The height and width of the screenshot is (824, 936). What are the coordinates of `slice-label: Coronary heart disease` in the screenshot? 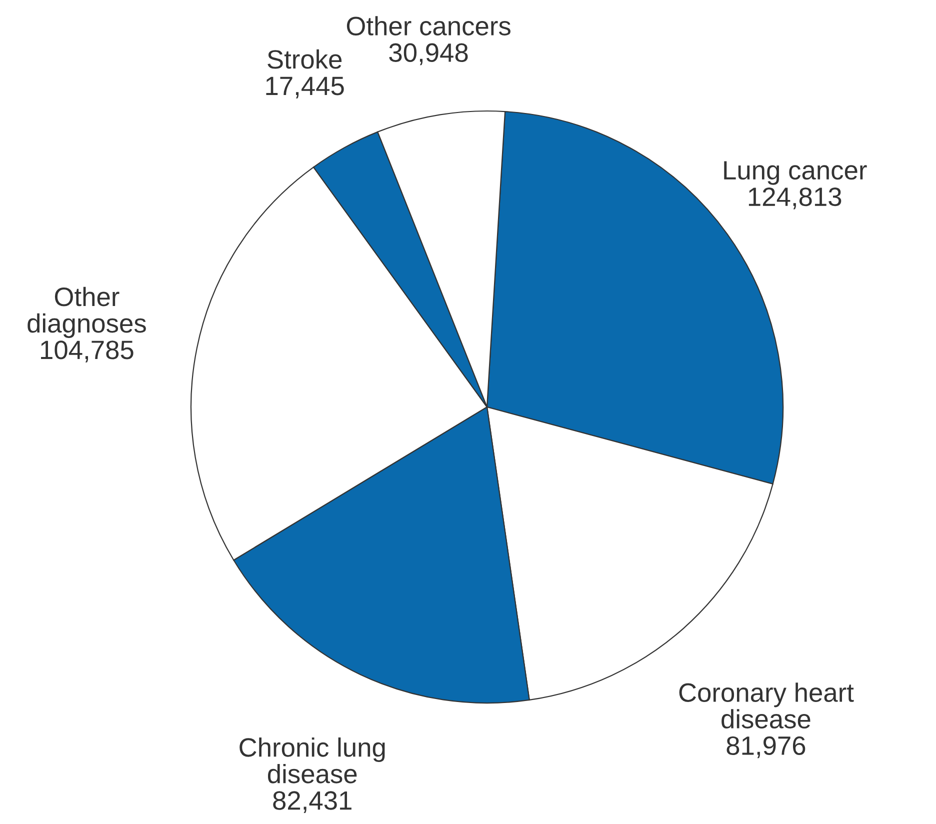 It's located at (766, 705).